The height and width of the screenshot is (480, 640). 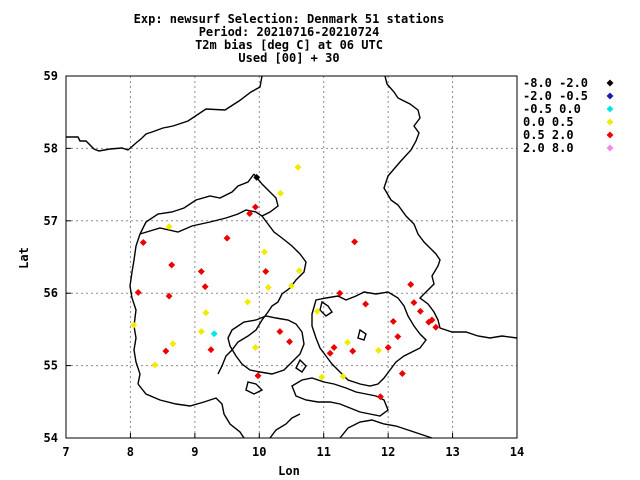 What do you see at coordinates (548, 135) in the screenshot?
I see `legend-label: 0.5 2.0` at bounding box center [548, 135].